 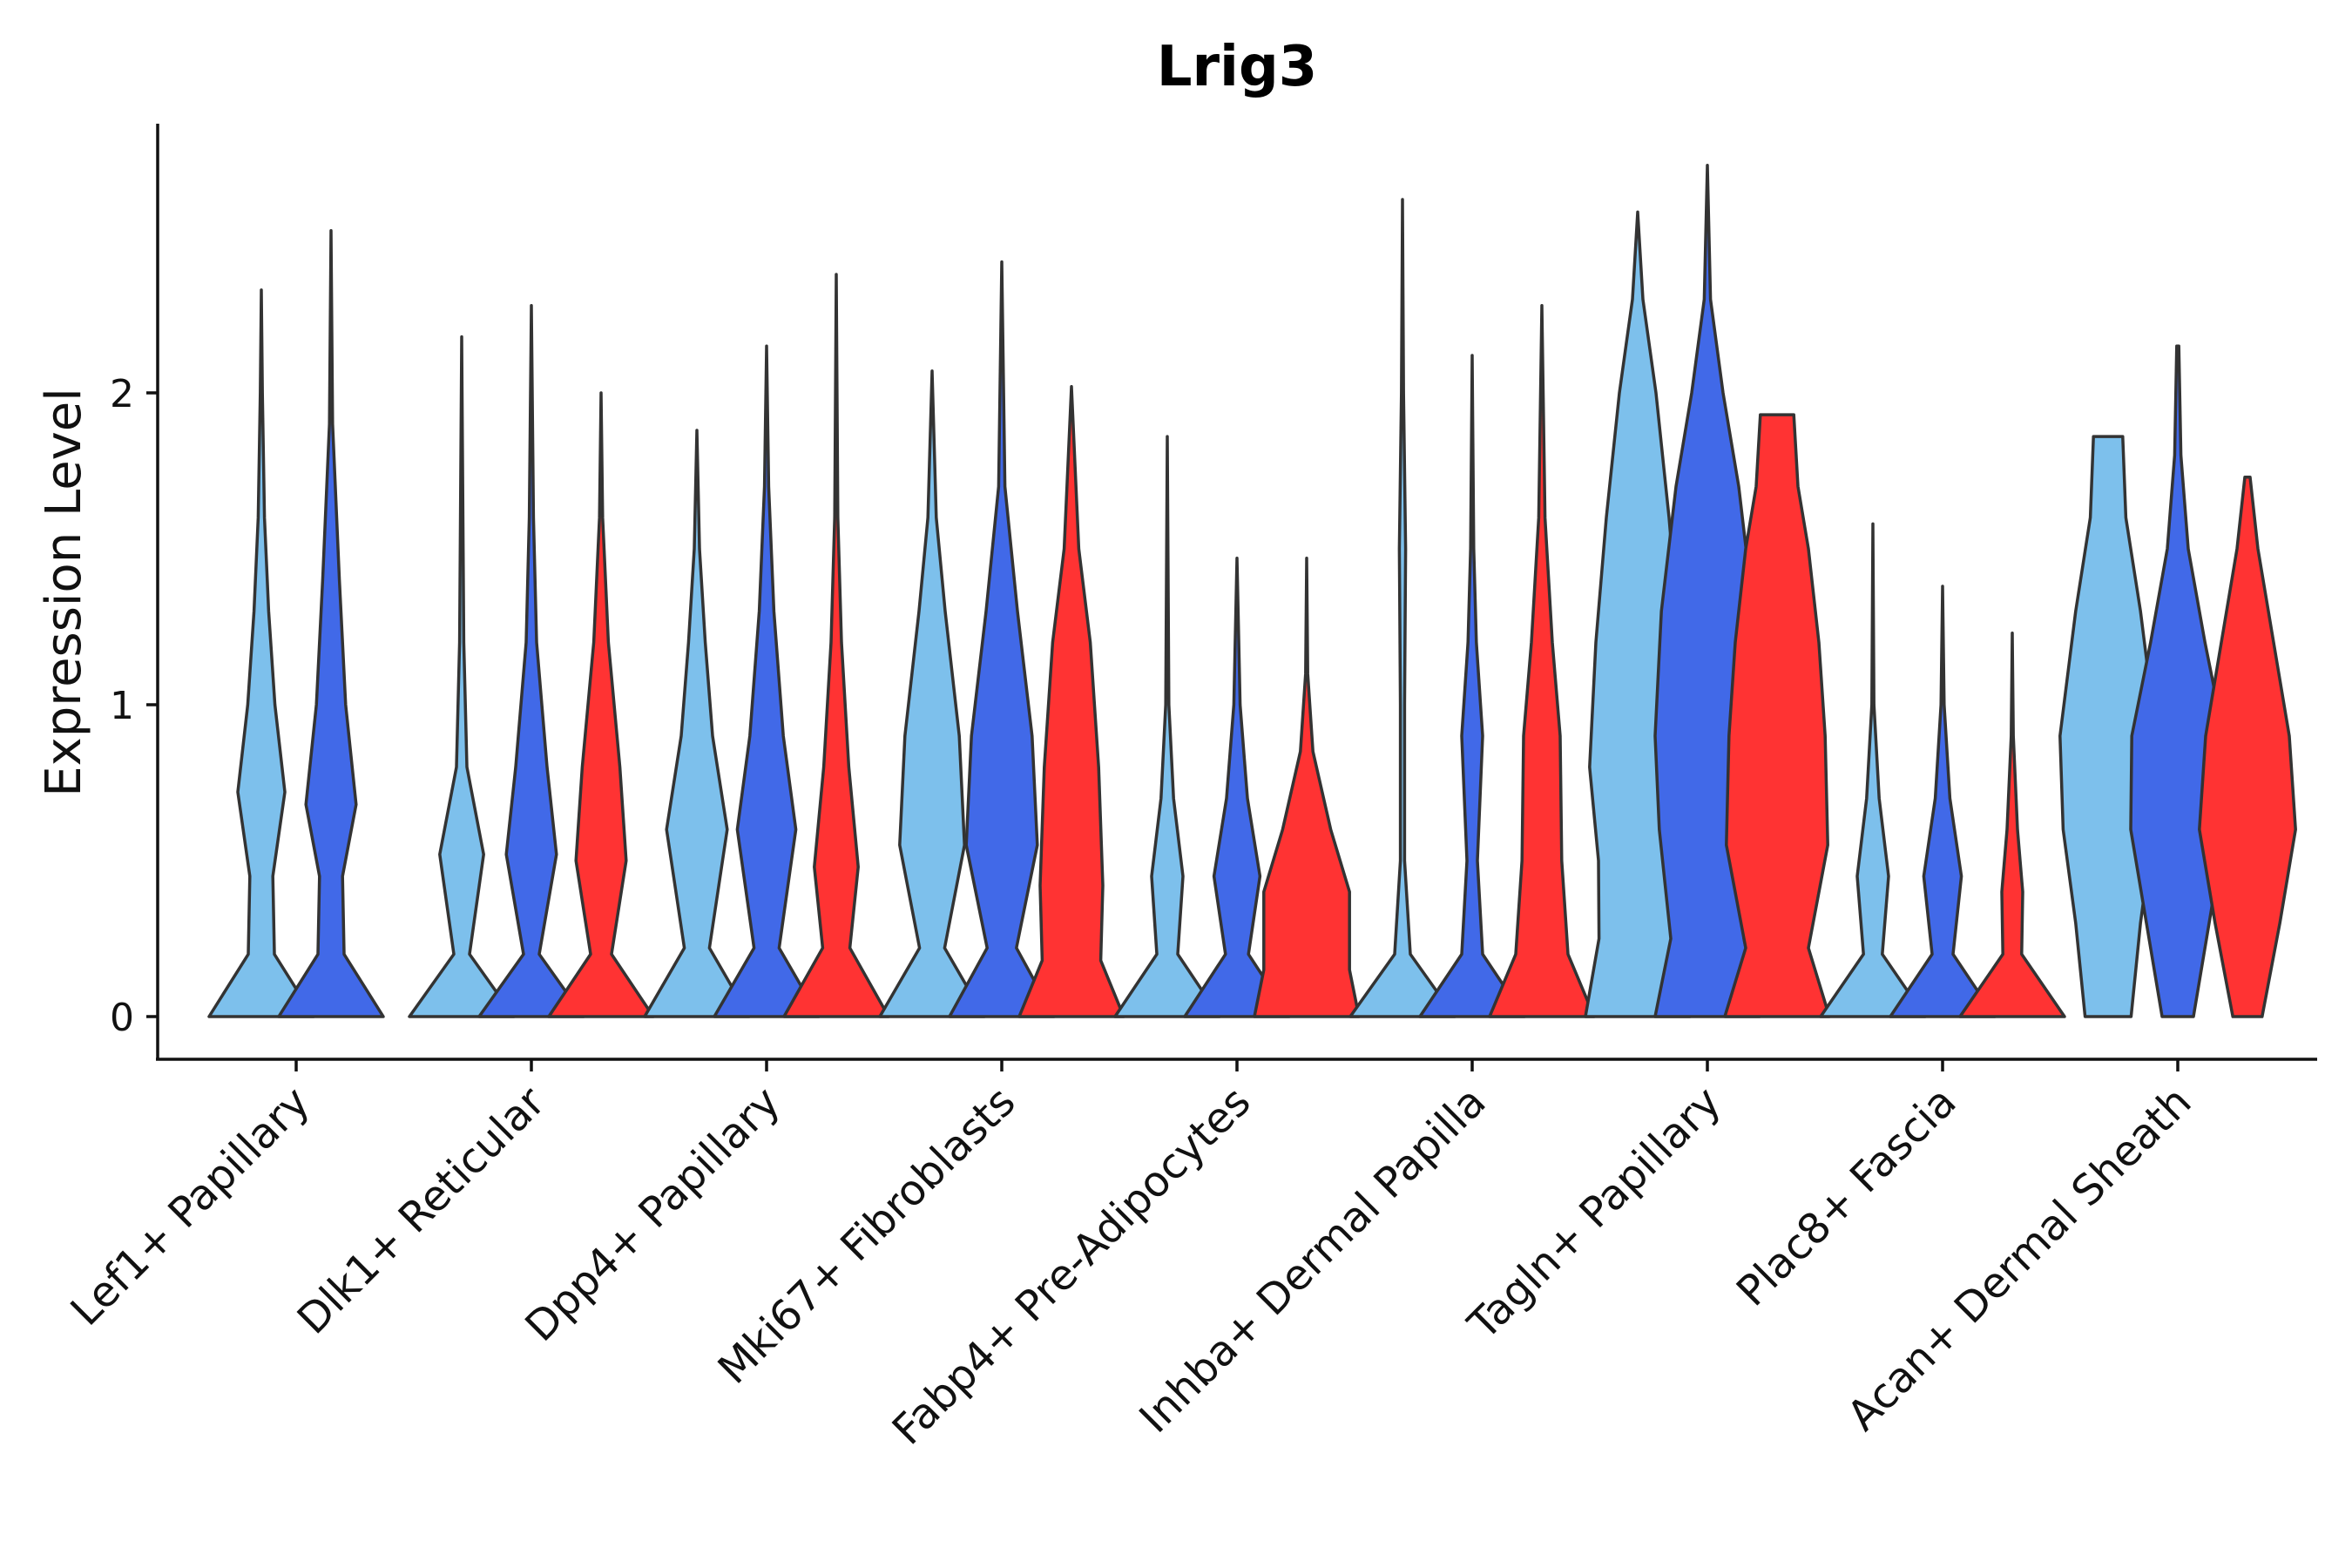 What do you see at coordinates (2012, 825) in the screenshot?
I see `violin-8-red` at bounding box center [2012, 825].